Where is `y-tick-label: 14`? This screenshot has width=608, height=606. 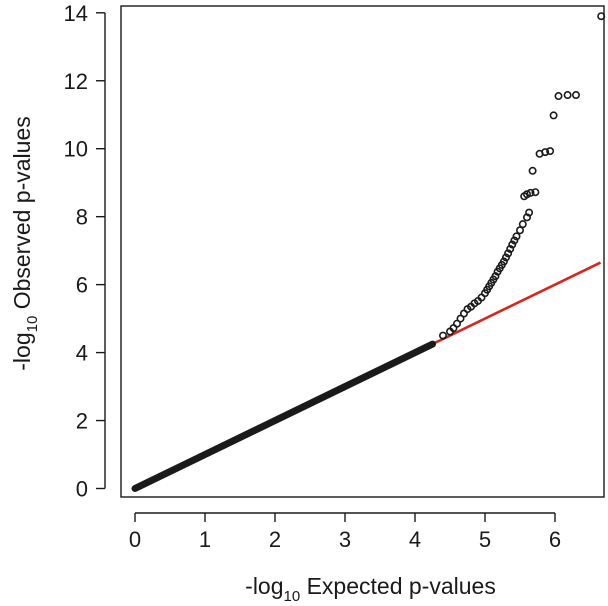
y-tick-label: 14 is located at coordinates (76, 13).